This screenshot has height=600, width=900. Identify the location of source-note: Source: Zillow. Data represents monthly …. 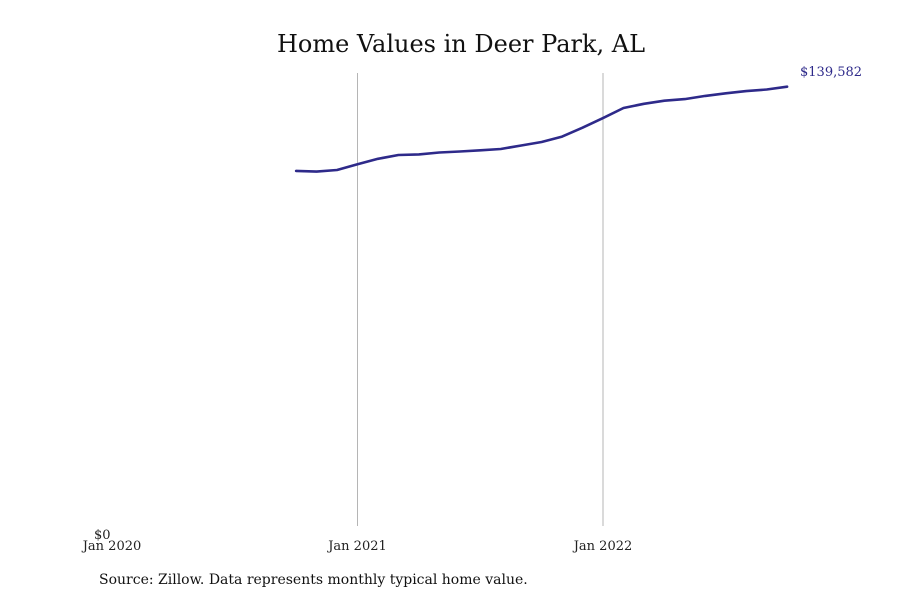
(313, 580).